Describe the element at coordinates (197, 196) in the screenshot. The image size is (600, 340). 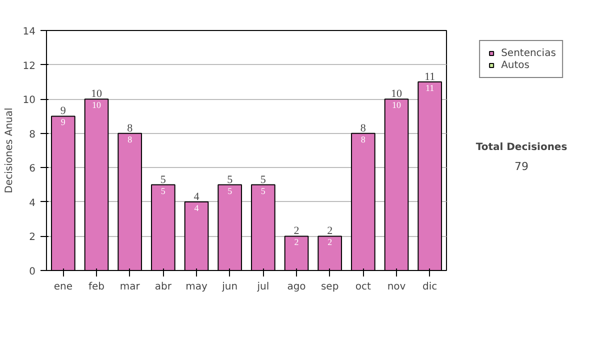
I see `total-label: 4` at that location.